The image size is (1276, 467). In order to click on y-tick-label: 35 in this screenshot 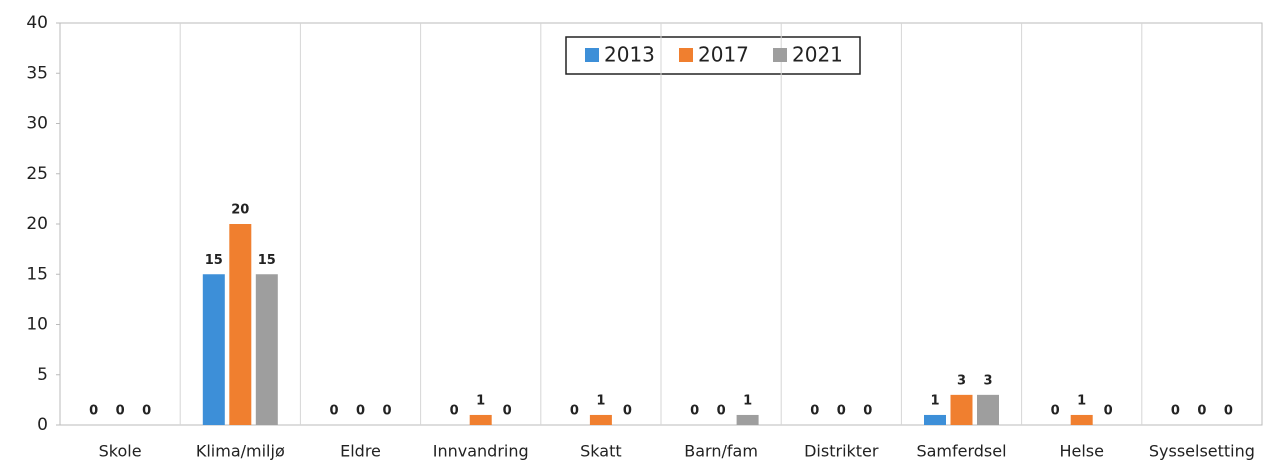, I will do `click(37, 73)`.